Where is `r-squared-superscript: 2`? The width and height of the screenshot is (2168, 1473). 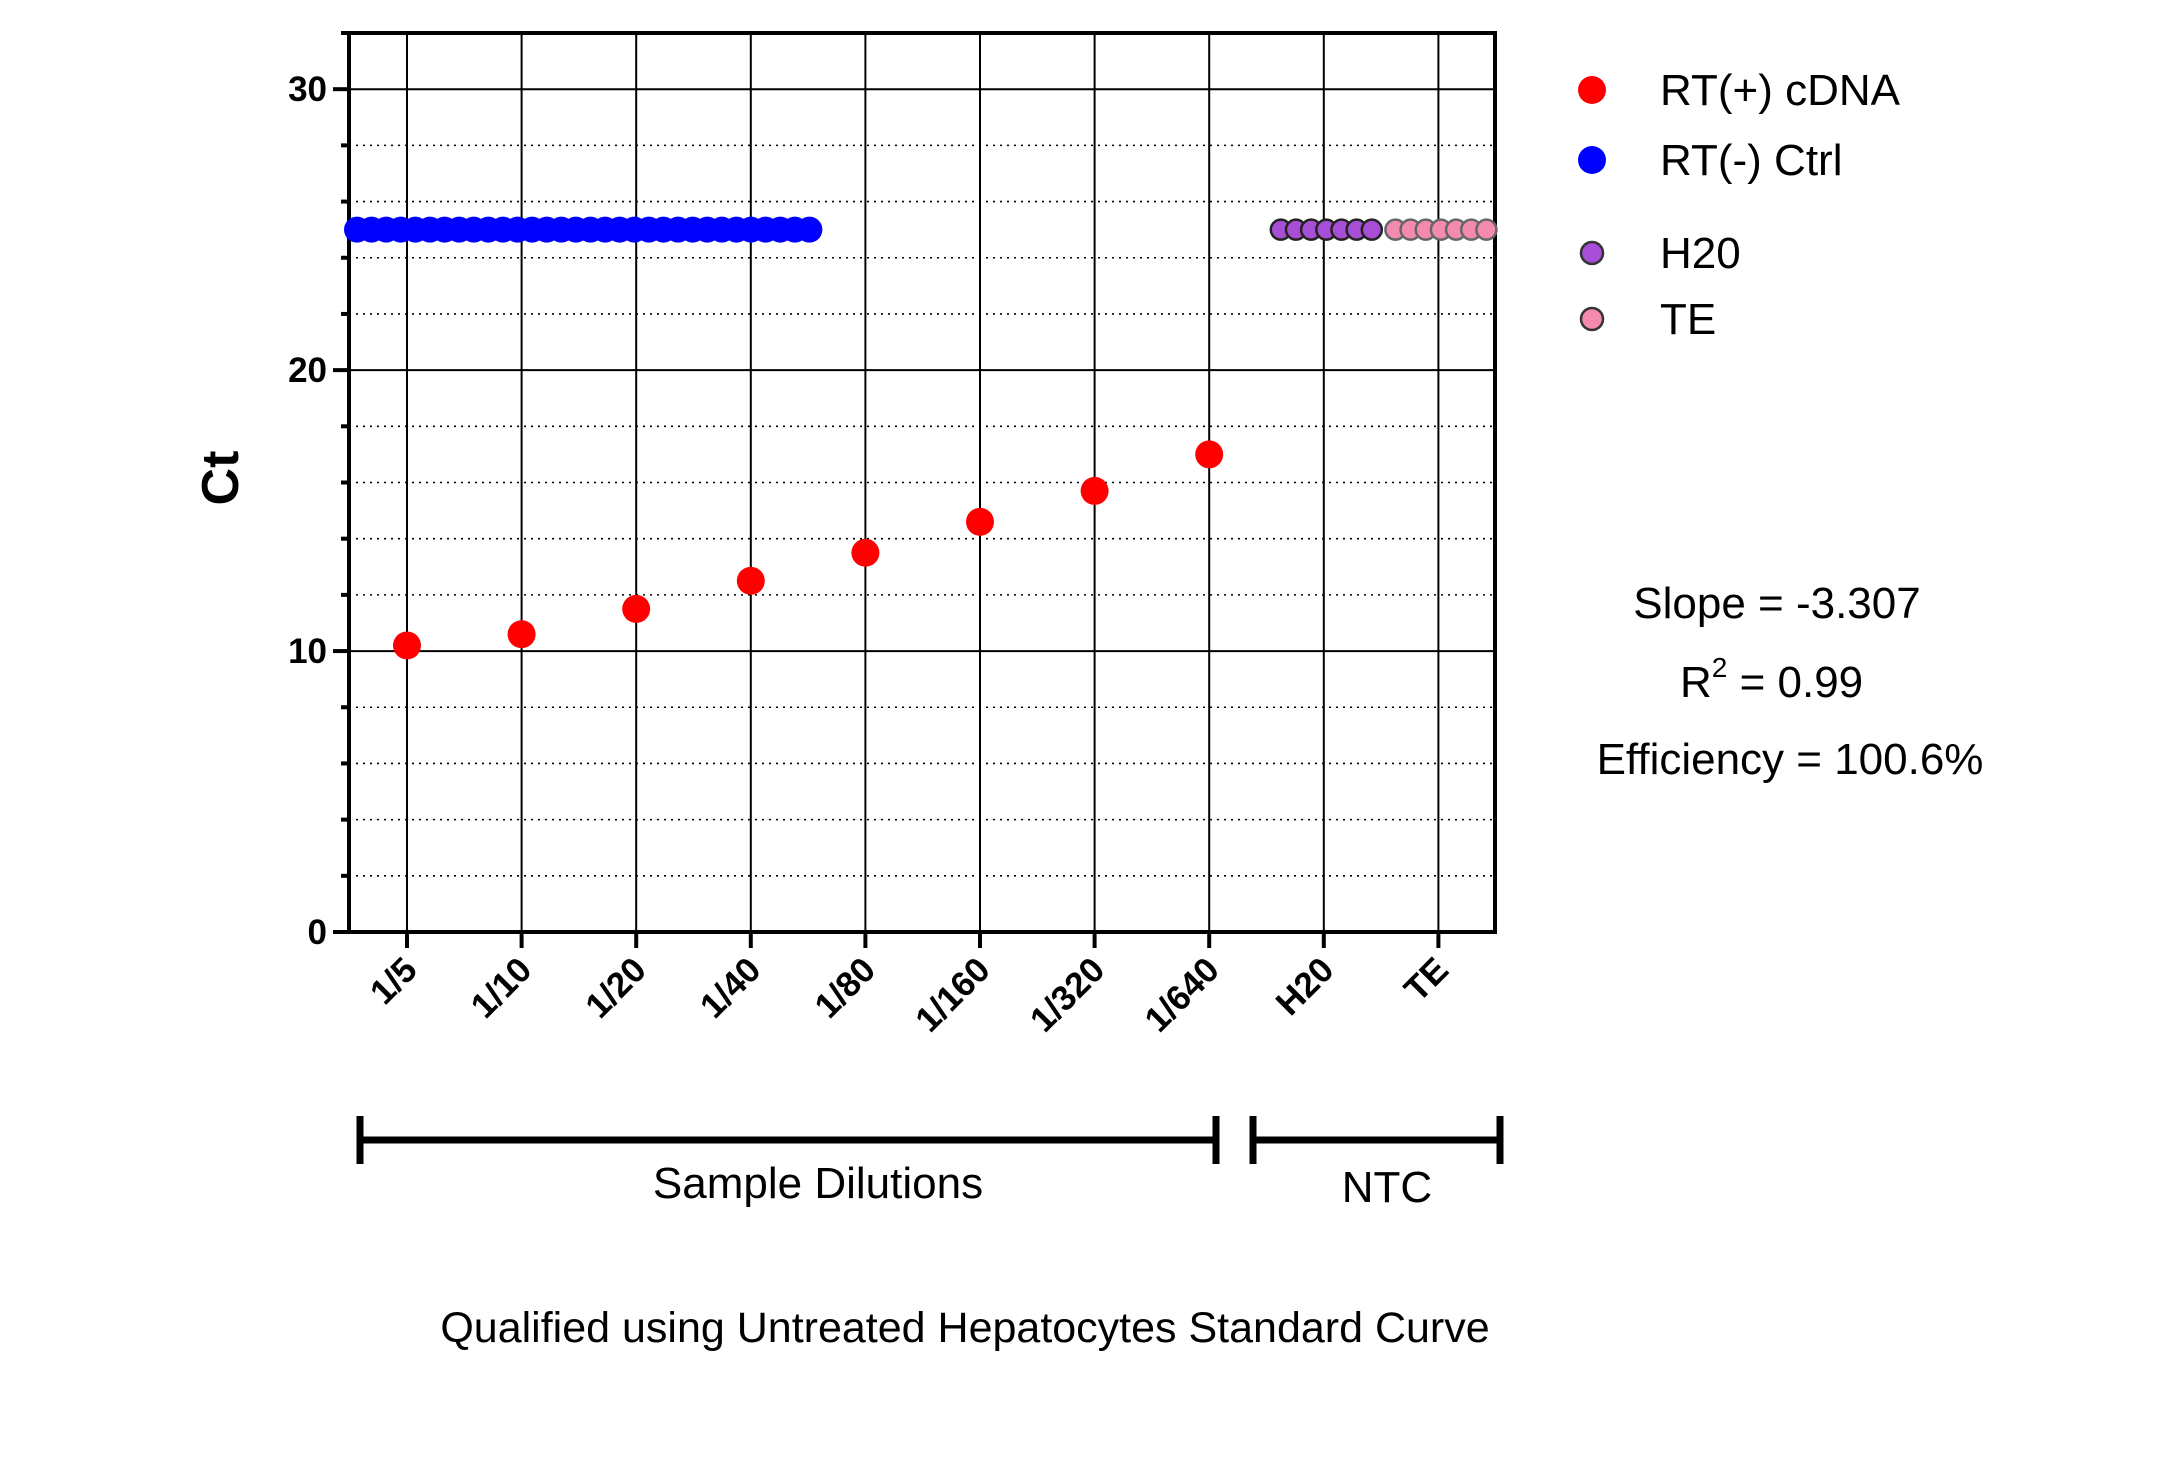 r-squared-superscript: 2 is located at coordinates (1720, 667).